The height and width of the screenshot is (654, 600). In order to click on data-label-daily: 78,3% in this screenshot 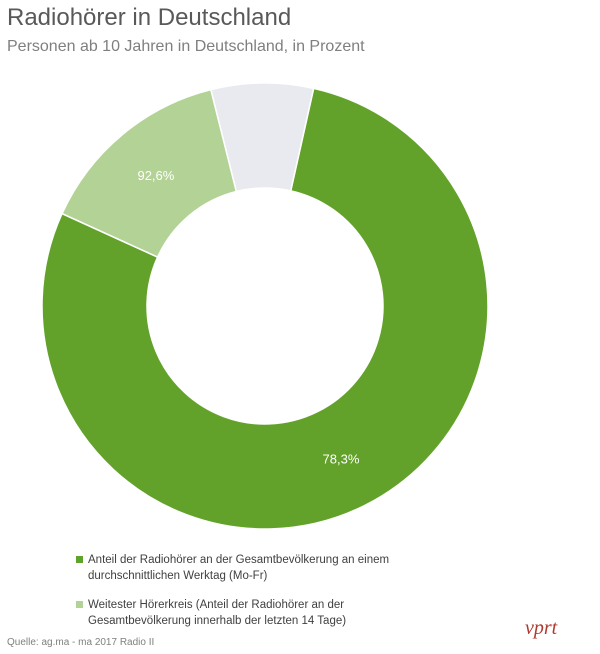, I will do `click(341, 459)`.